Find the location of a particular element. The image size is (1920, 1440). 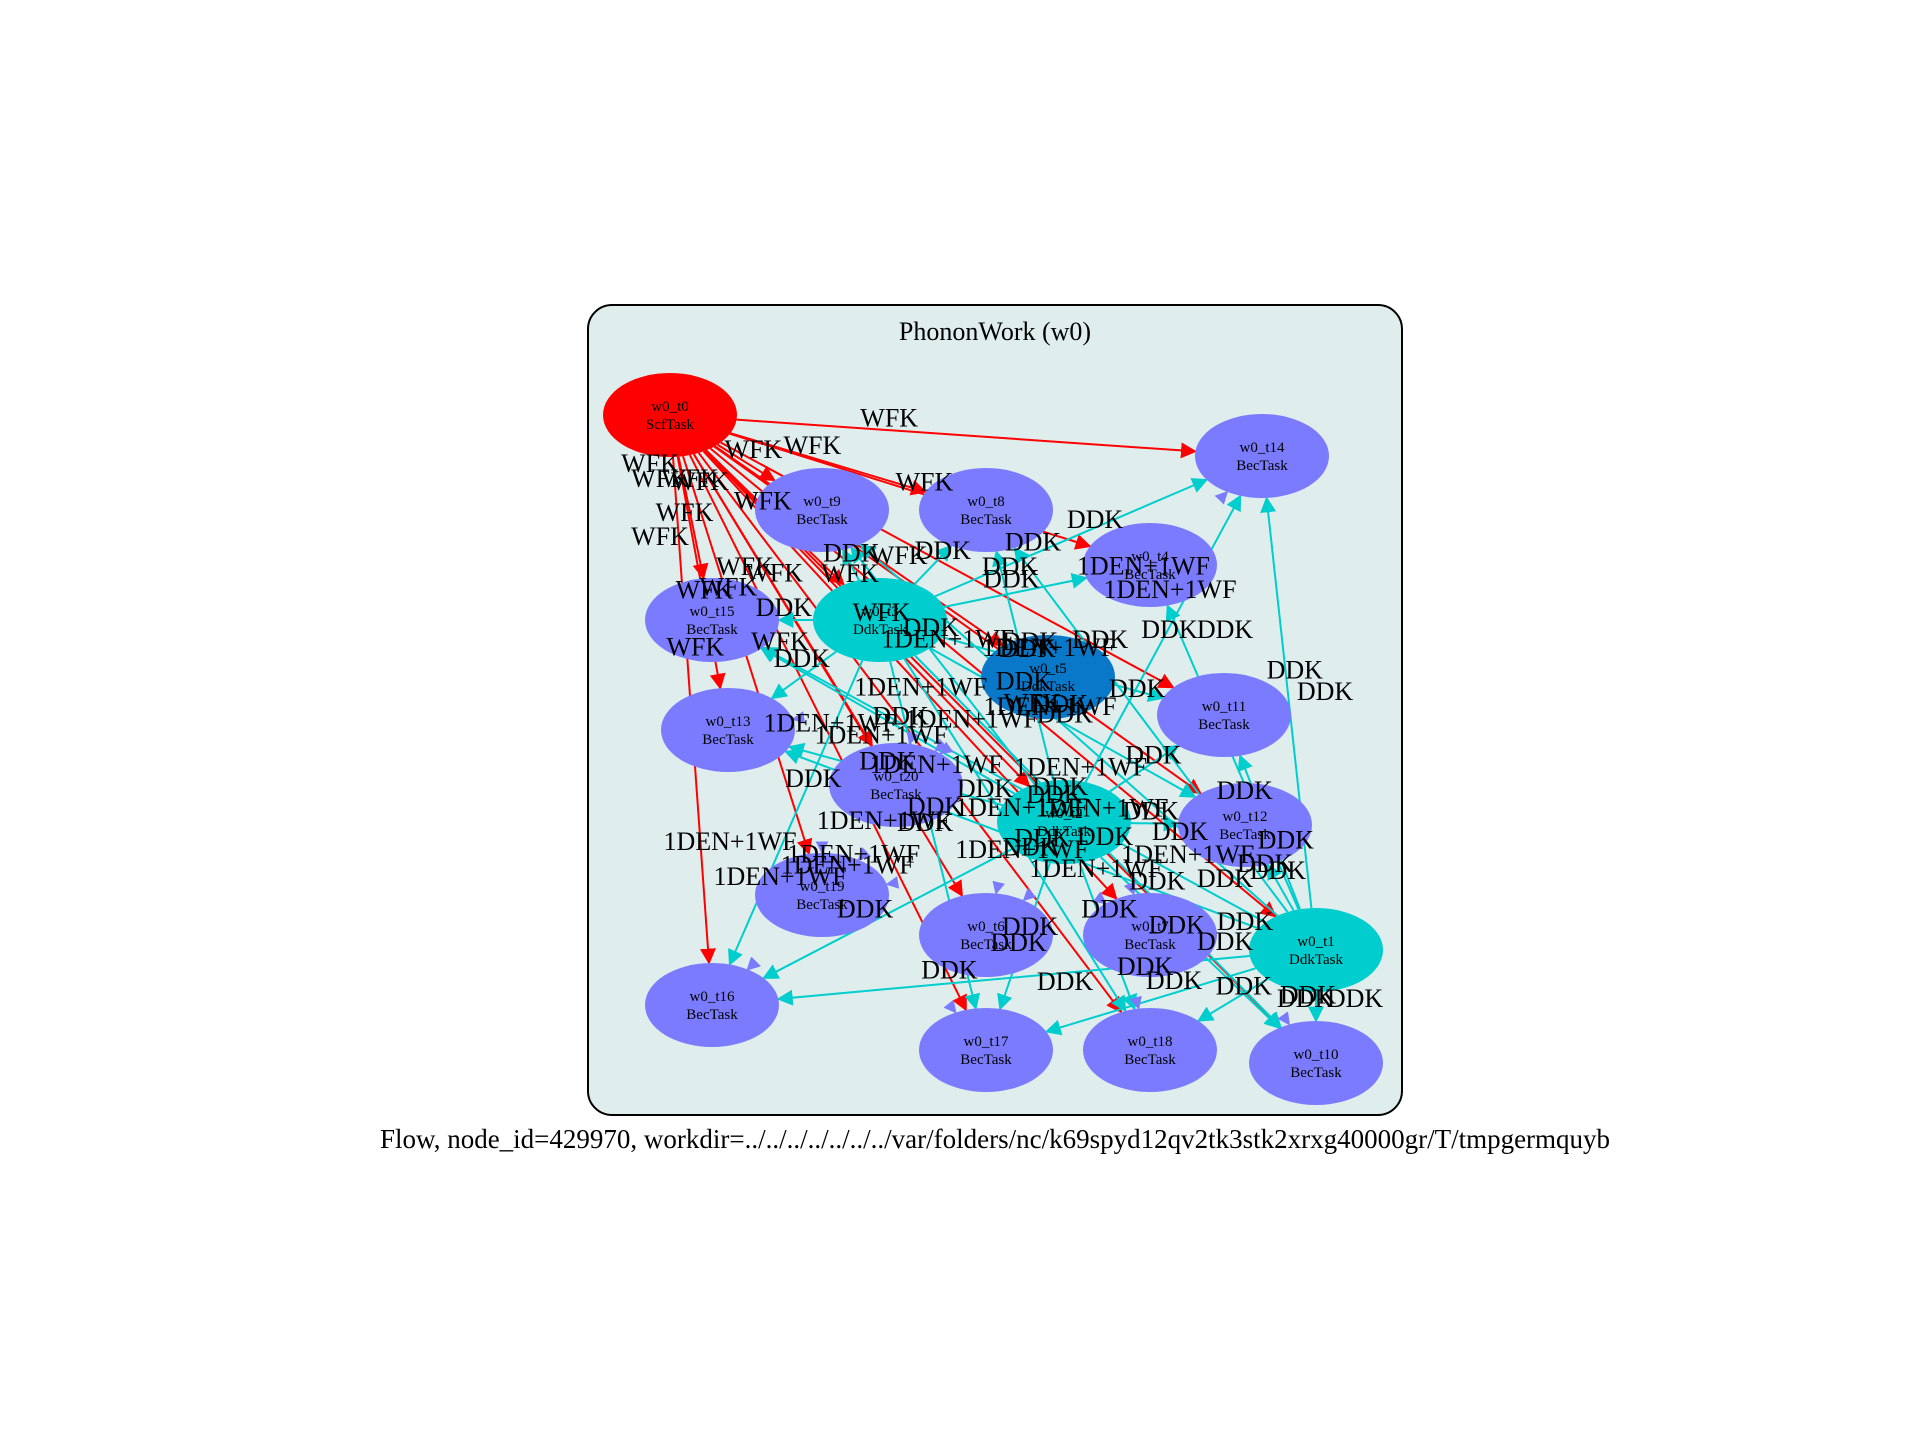

node-w0_t9: w0_t9 BecTask is located at coordinates (822, 510).